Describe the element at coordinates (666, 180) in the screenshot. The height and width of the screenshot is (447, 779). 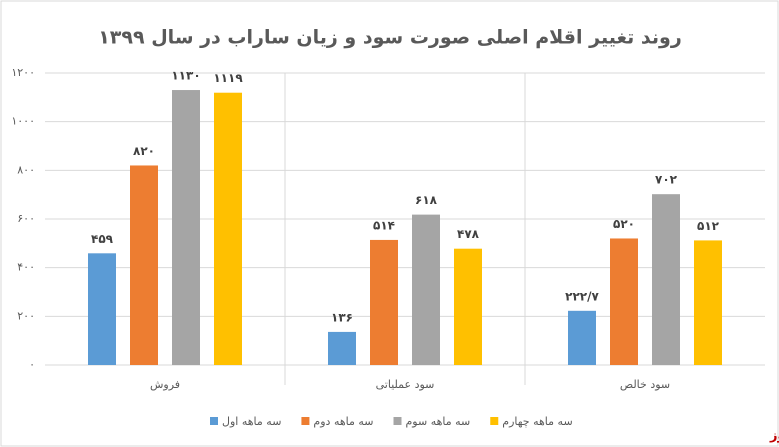
I see `value-label: ۷۰۲` at that location.